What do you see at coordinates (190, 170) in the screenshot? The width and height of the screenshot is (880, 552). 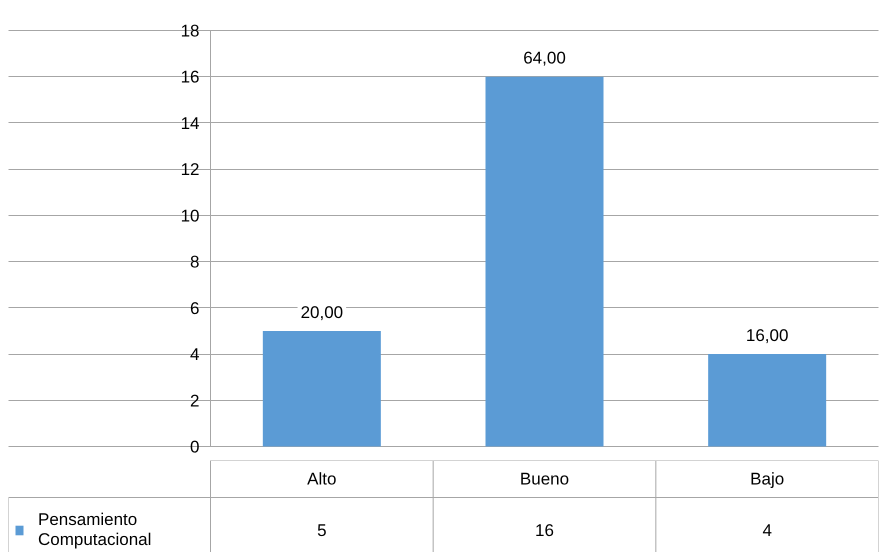 I see `y-tick-label: 12` at bounding box center [190, 170].